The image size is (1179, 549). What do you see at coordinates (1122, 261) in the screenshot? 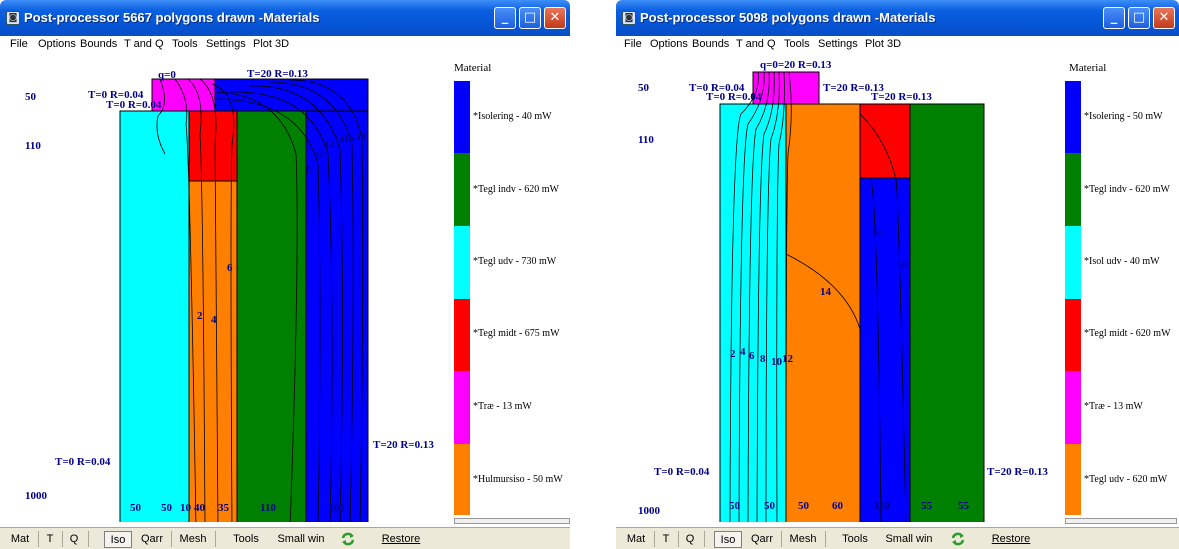
I see `legend-label: *Isol udv - 40 mW` at bounding box center [1122, 261].